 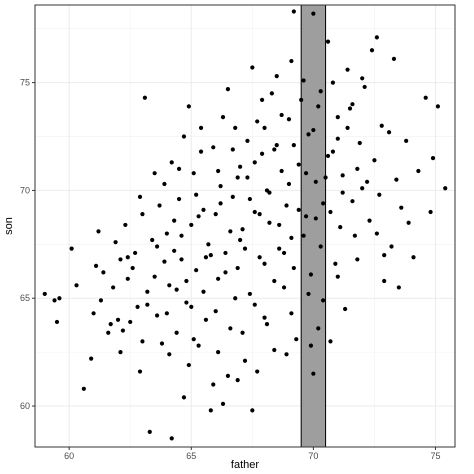 I want to click on highlight-band-layer, so click(x=313, y=226).